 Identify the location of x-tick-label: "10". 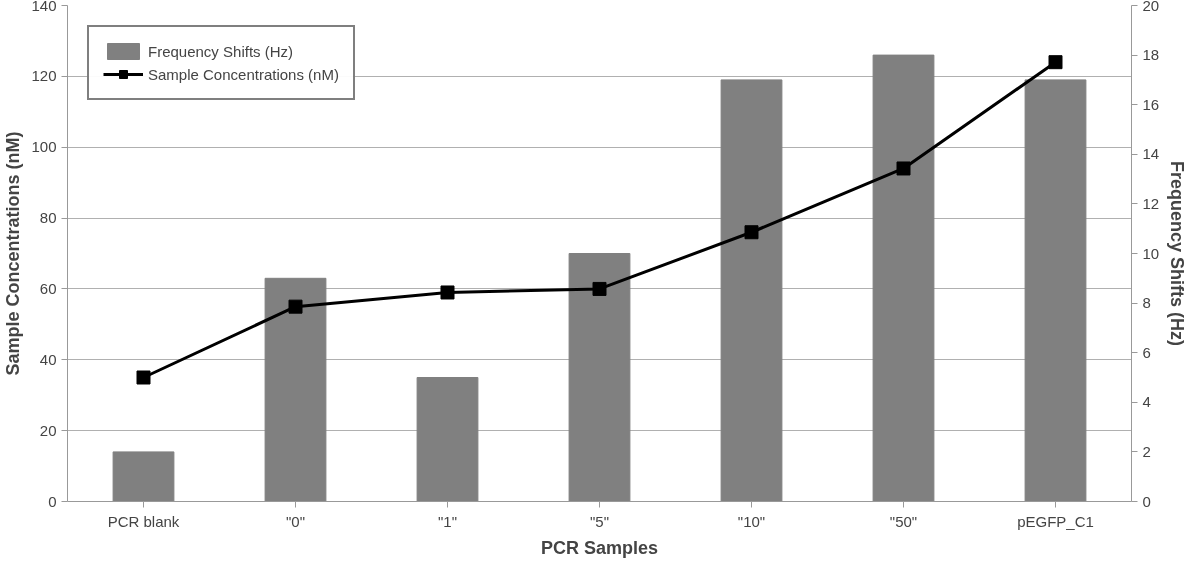
(751, 521).